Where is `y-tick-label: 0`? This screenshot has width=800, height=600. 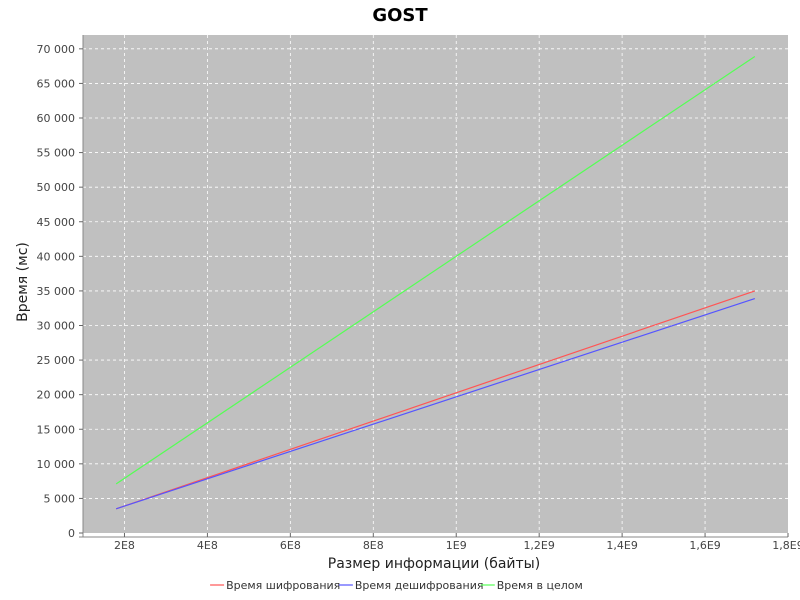
y-tick-label: 0 is located at coordinates (71, 533).